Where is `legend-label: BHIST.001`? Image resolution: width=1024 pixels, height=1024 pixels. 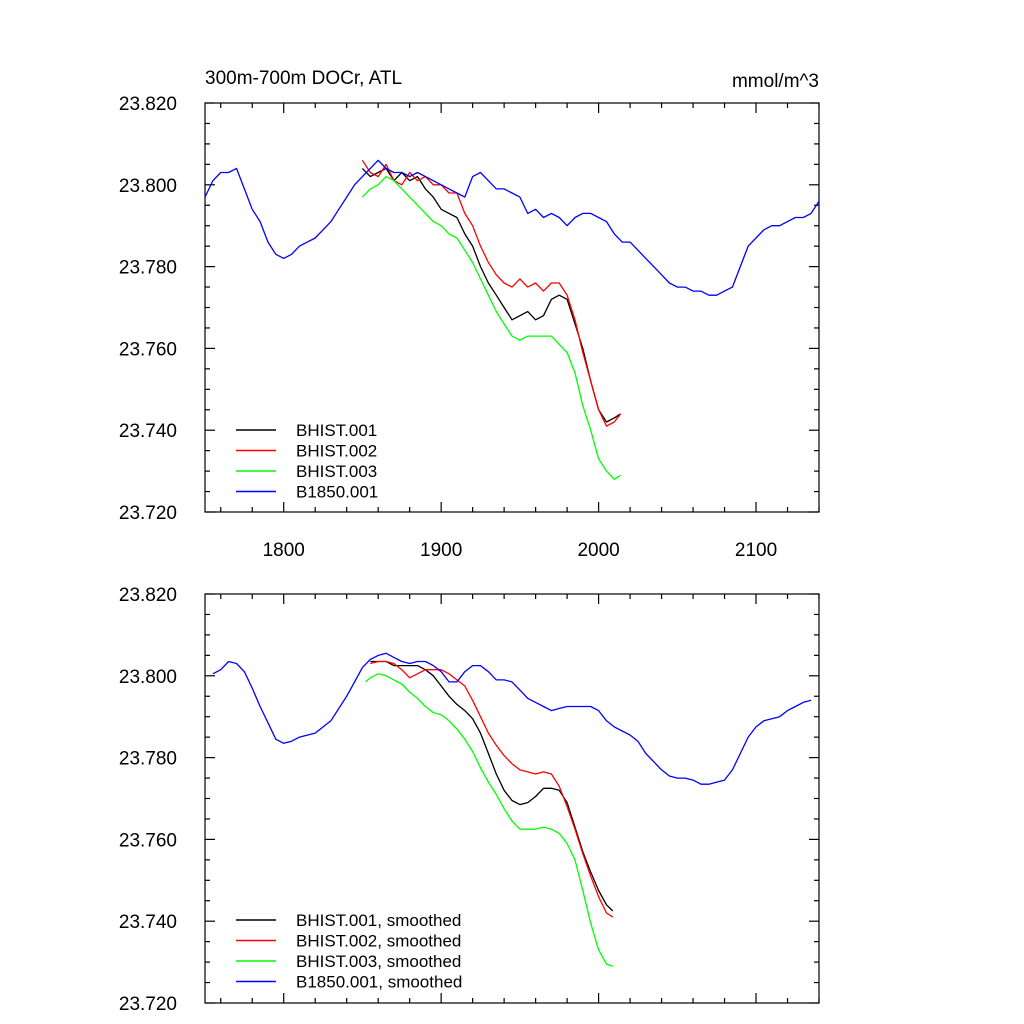 legend-label: BHIST.001 is located at coordinates (336, 430).